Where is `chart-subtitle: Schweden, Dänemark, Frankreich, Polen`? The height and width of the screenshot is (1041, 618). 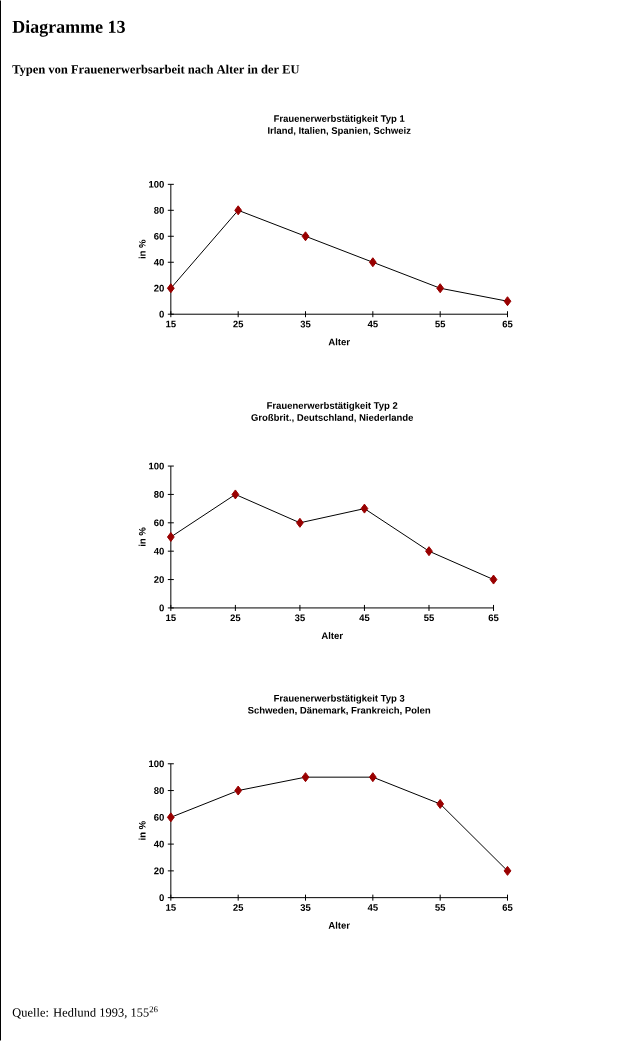 chart-subtitle: Schweden, Dänemark, Frankreich, Polen is located at coordinates (338, 710).